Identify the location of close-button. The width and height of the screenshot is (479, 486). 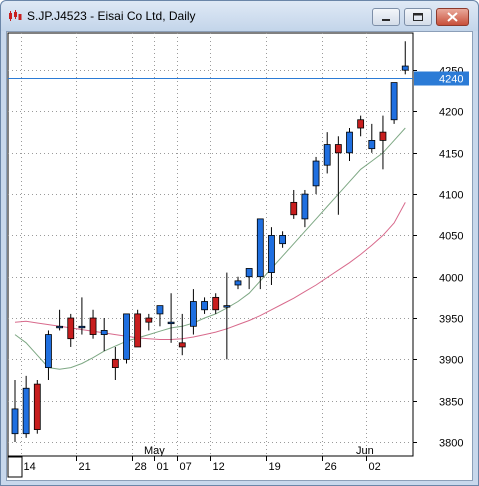
(452, 17).